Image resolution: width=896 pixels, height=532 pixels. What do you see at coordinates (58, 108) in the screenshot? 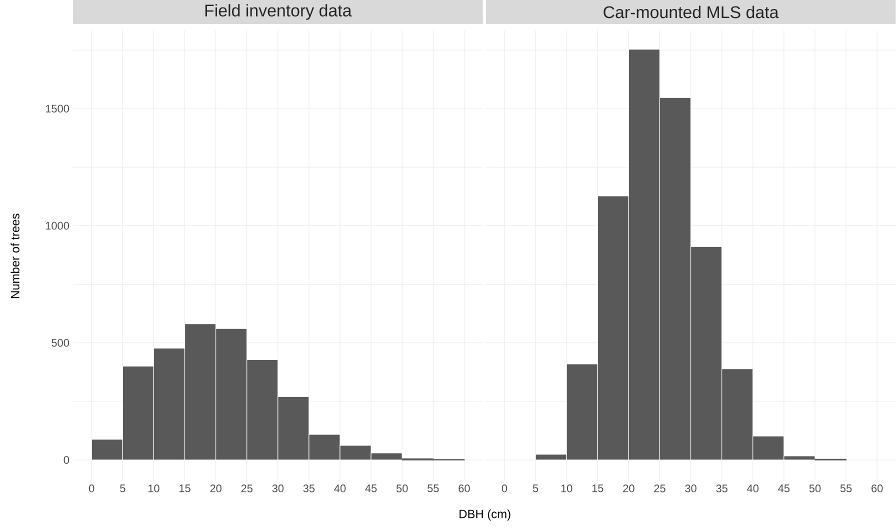
I see `y-tick-label: 1500` at bounding box center [58, 108].